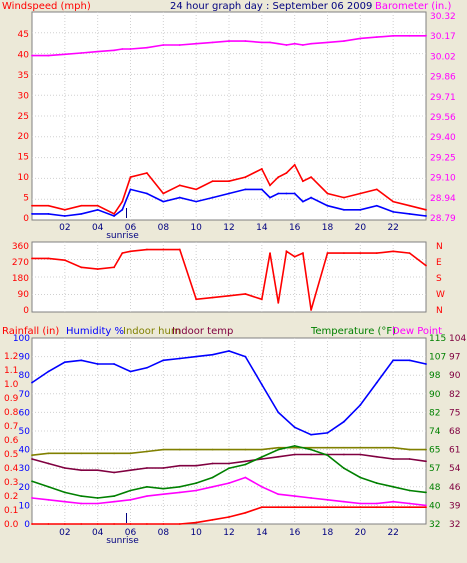  I want to click on dew-point-tick: 82, so click(454, 395).